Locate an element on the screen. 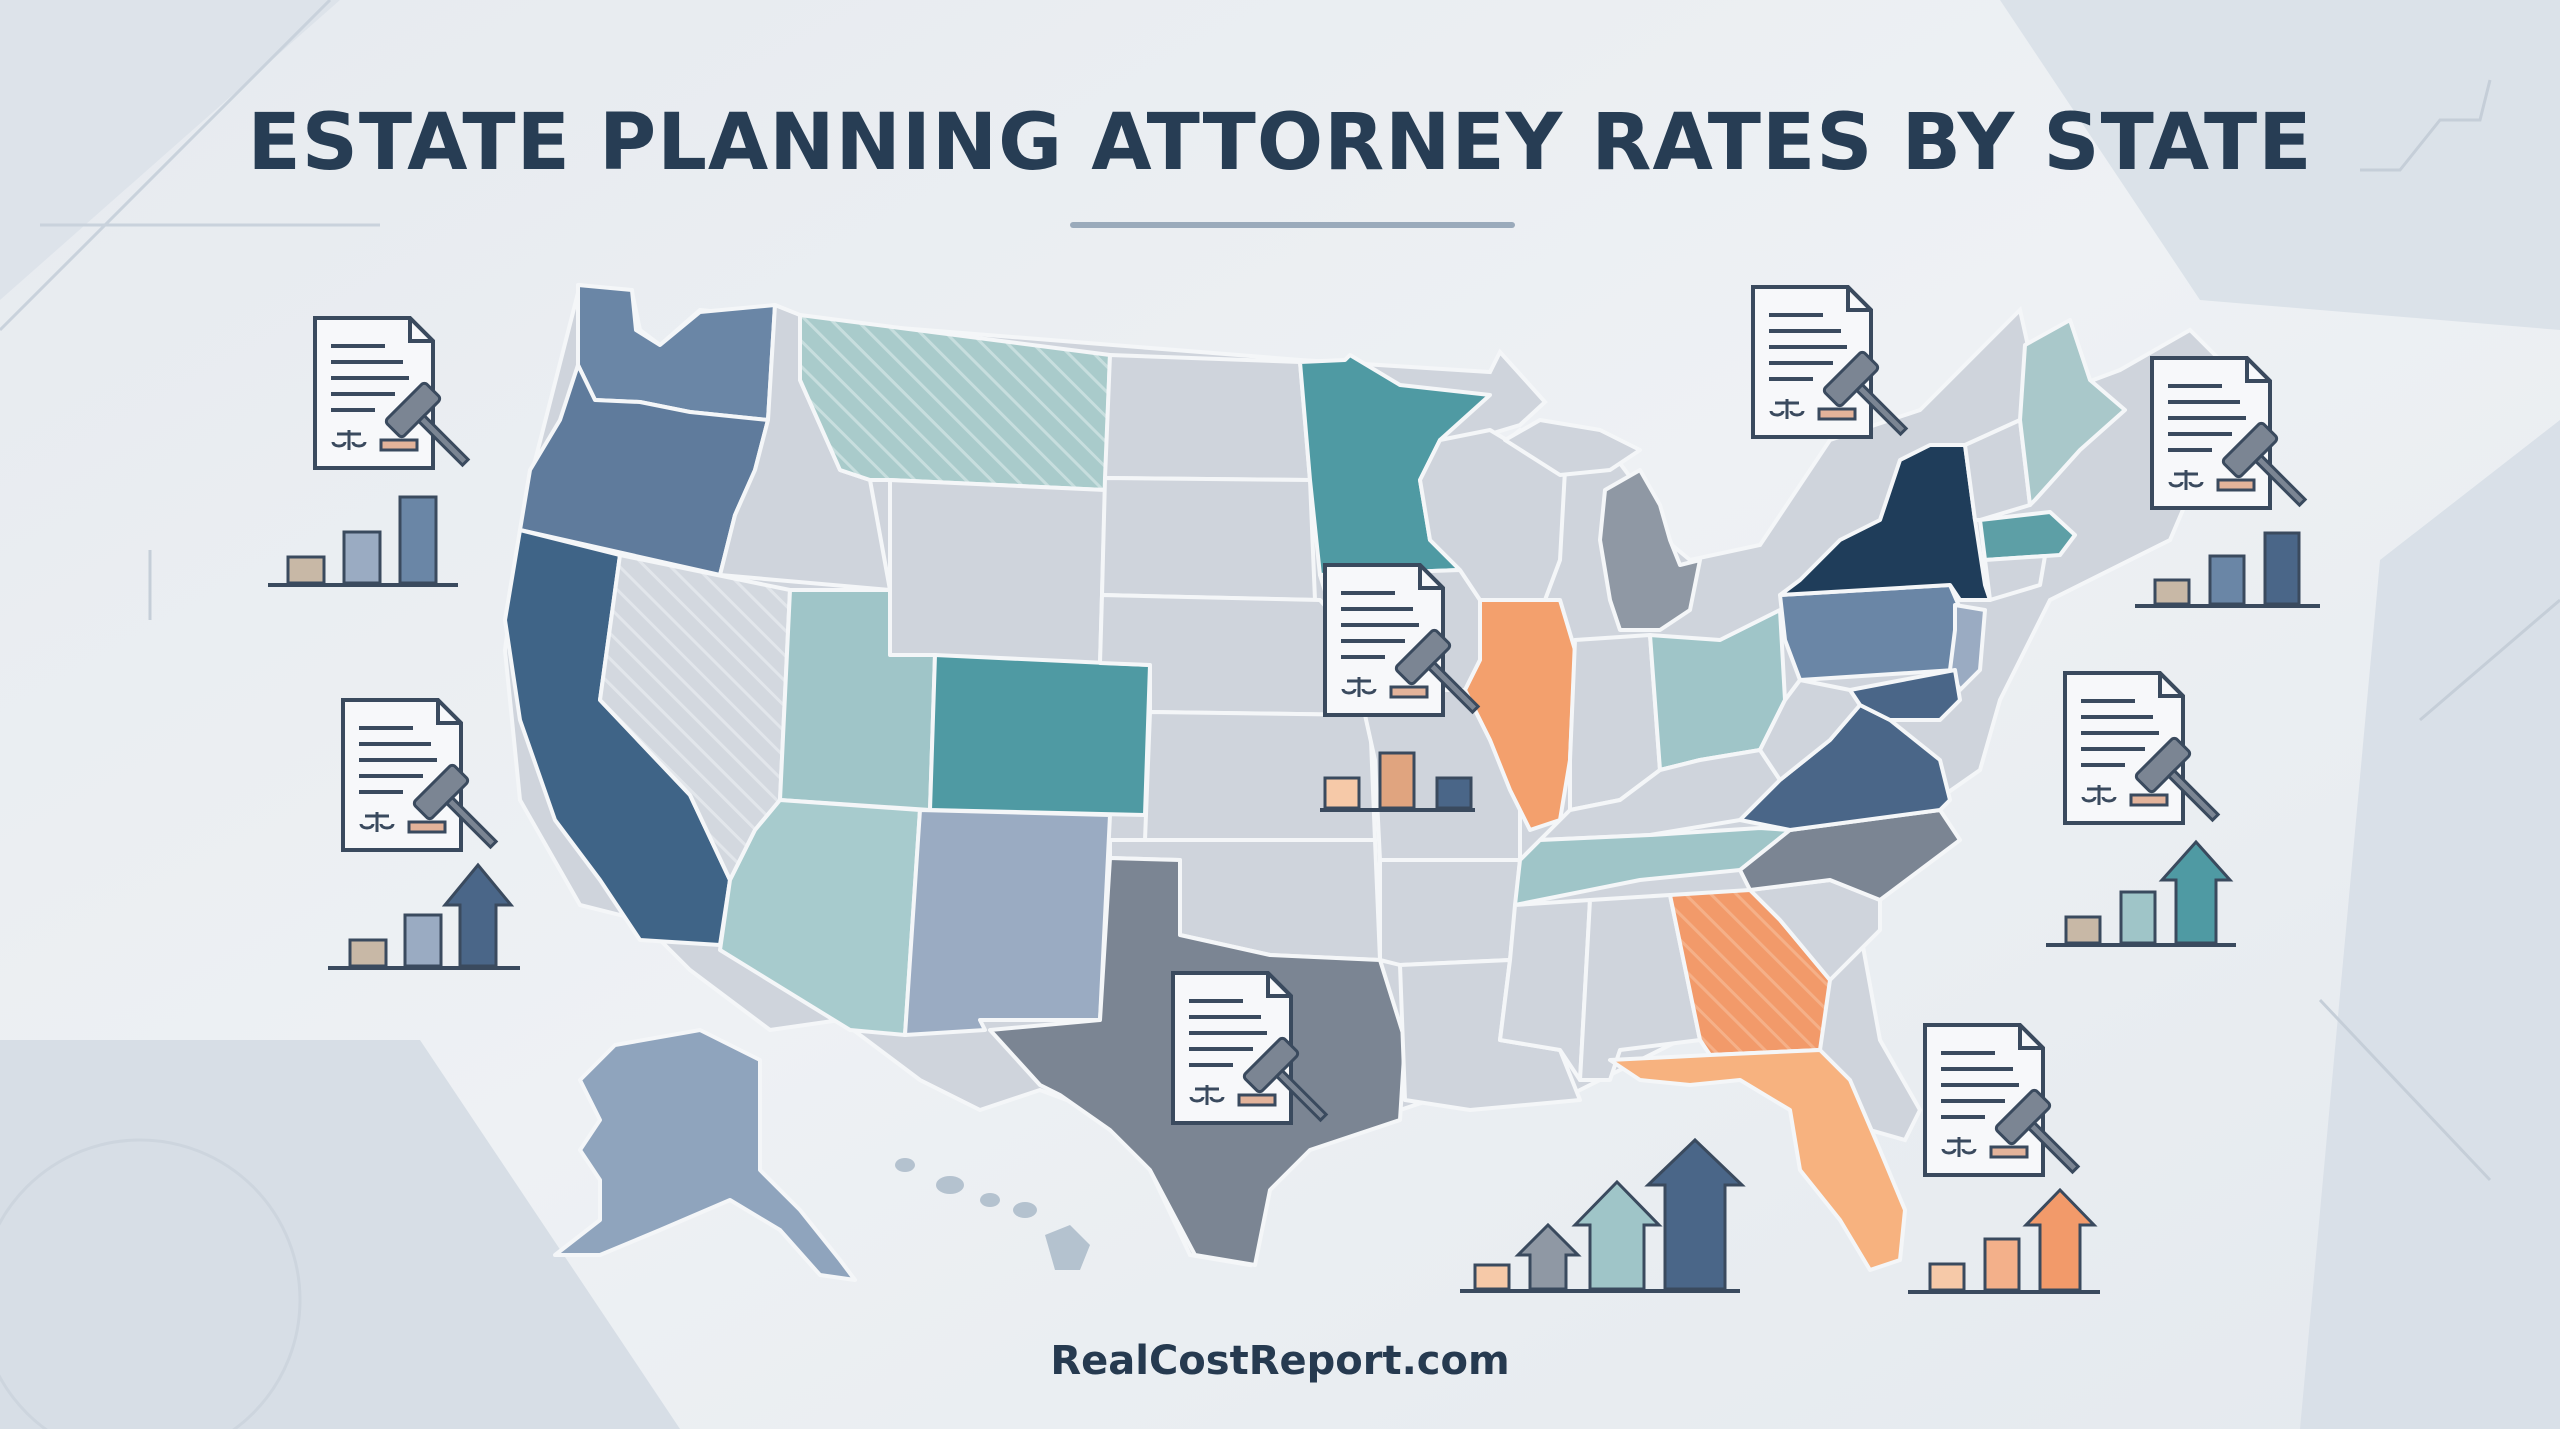  state-florida is located at coordinates (1757, 1160).